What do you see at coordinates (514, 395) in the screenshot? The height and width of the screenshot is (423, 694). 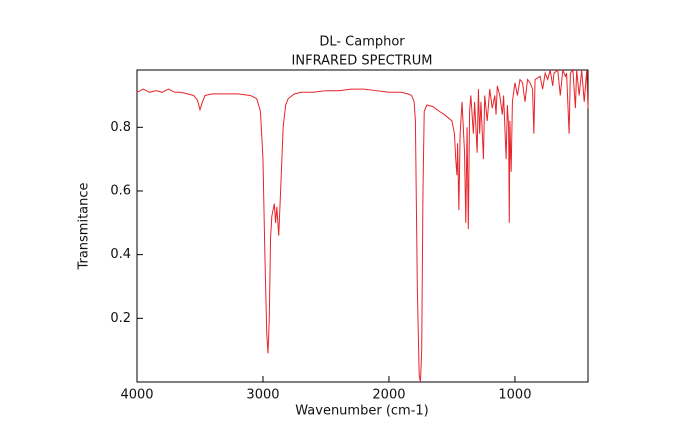 I see `x-tick-label: 1000` at bounding box center [514, 395].